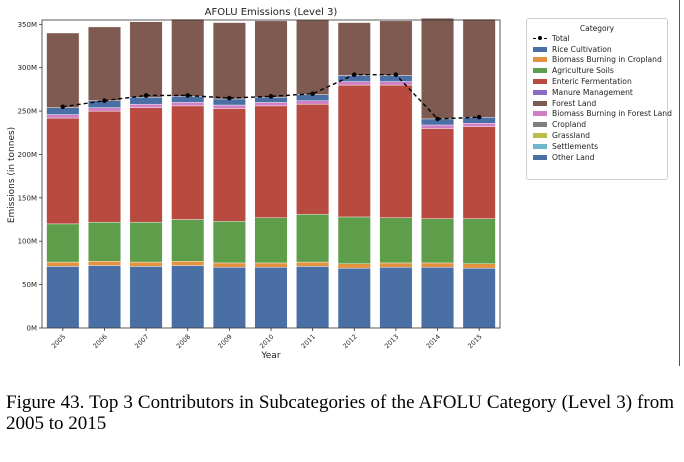 This screenshot has width=684, height=462. Describe the element at coordinates (63, 70) in the screenshot. I see `bar-segment-forest-land-2005` at that location.